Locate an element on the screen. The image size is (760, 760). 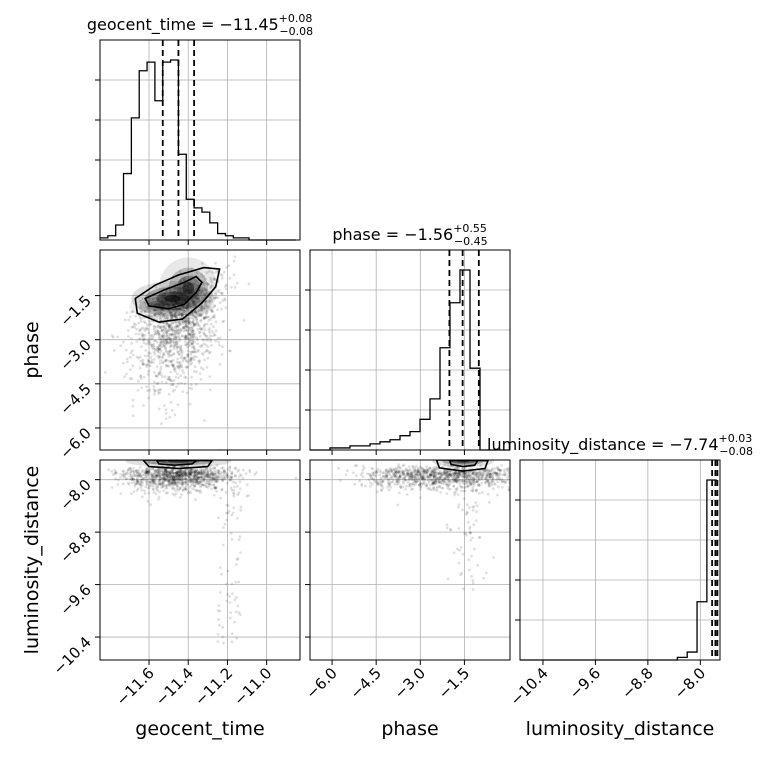
hist-grid-luminosity_distance is located at coordinates (620, 560).